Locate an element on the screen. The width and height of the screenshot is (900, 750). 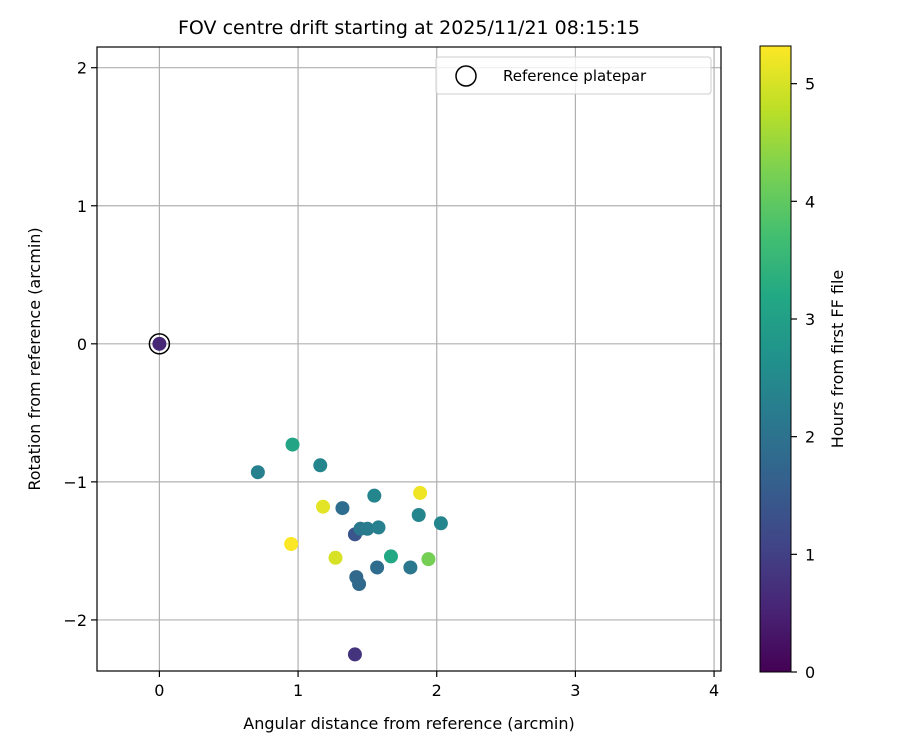
x-tick-label: 3 is located at coordinates (575, 690).